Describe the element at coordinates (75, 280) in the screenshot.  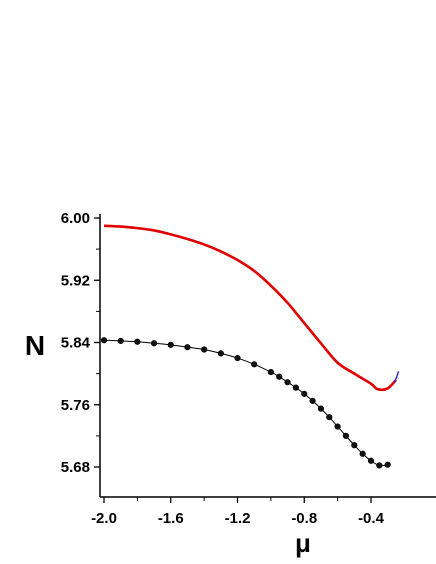
I see `y-tick-label: 5.92` at that location.